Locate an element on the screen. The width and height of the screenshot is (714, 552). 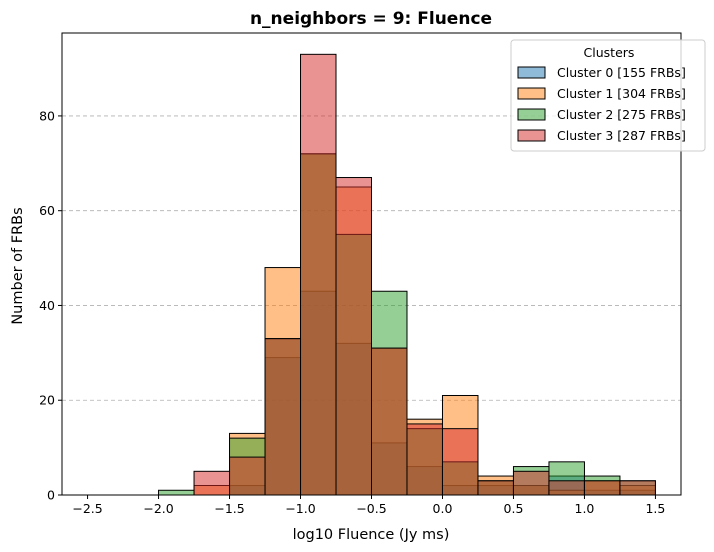
y-tick-label: 0 is located at coordinates (51, 495).